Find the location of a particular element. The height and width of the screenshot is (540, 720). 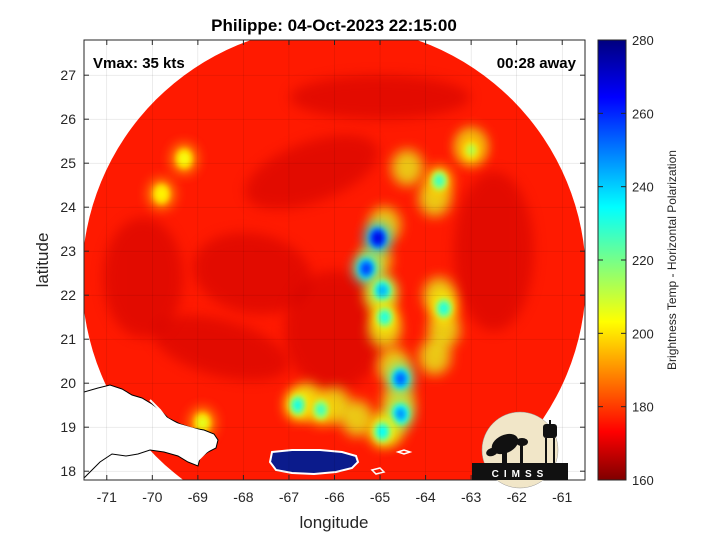

colorbar-tick-label: 280 is located at coordinates (643, 40).